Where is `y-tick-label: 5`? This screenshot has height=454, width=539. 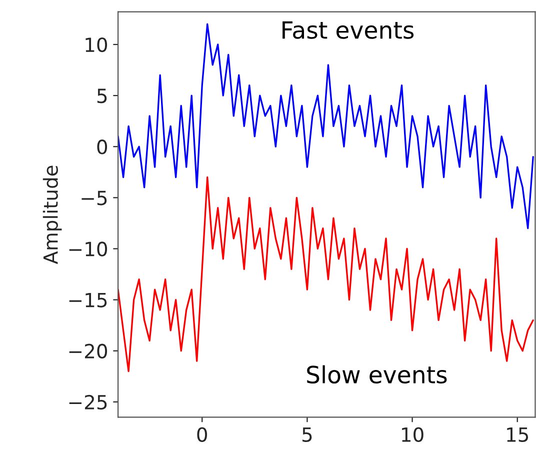 y-tick-label: 5 is located at coordinates (102, 96).